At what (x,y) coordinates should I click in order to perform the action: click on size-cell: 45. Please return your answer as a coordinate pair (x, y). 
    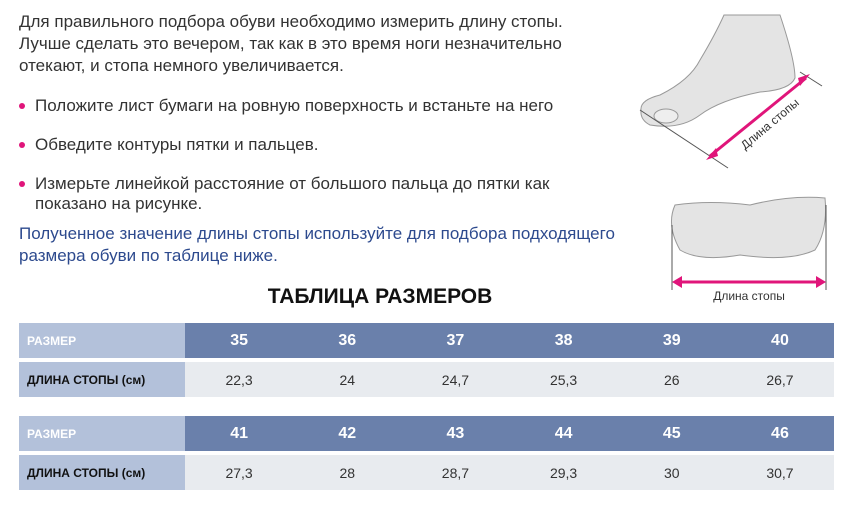
    Looking at the image, I should click on (671, 433).